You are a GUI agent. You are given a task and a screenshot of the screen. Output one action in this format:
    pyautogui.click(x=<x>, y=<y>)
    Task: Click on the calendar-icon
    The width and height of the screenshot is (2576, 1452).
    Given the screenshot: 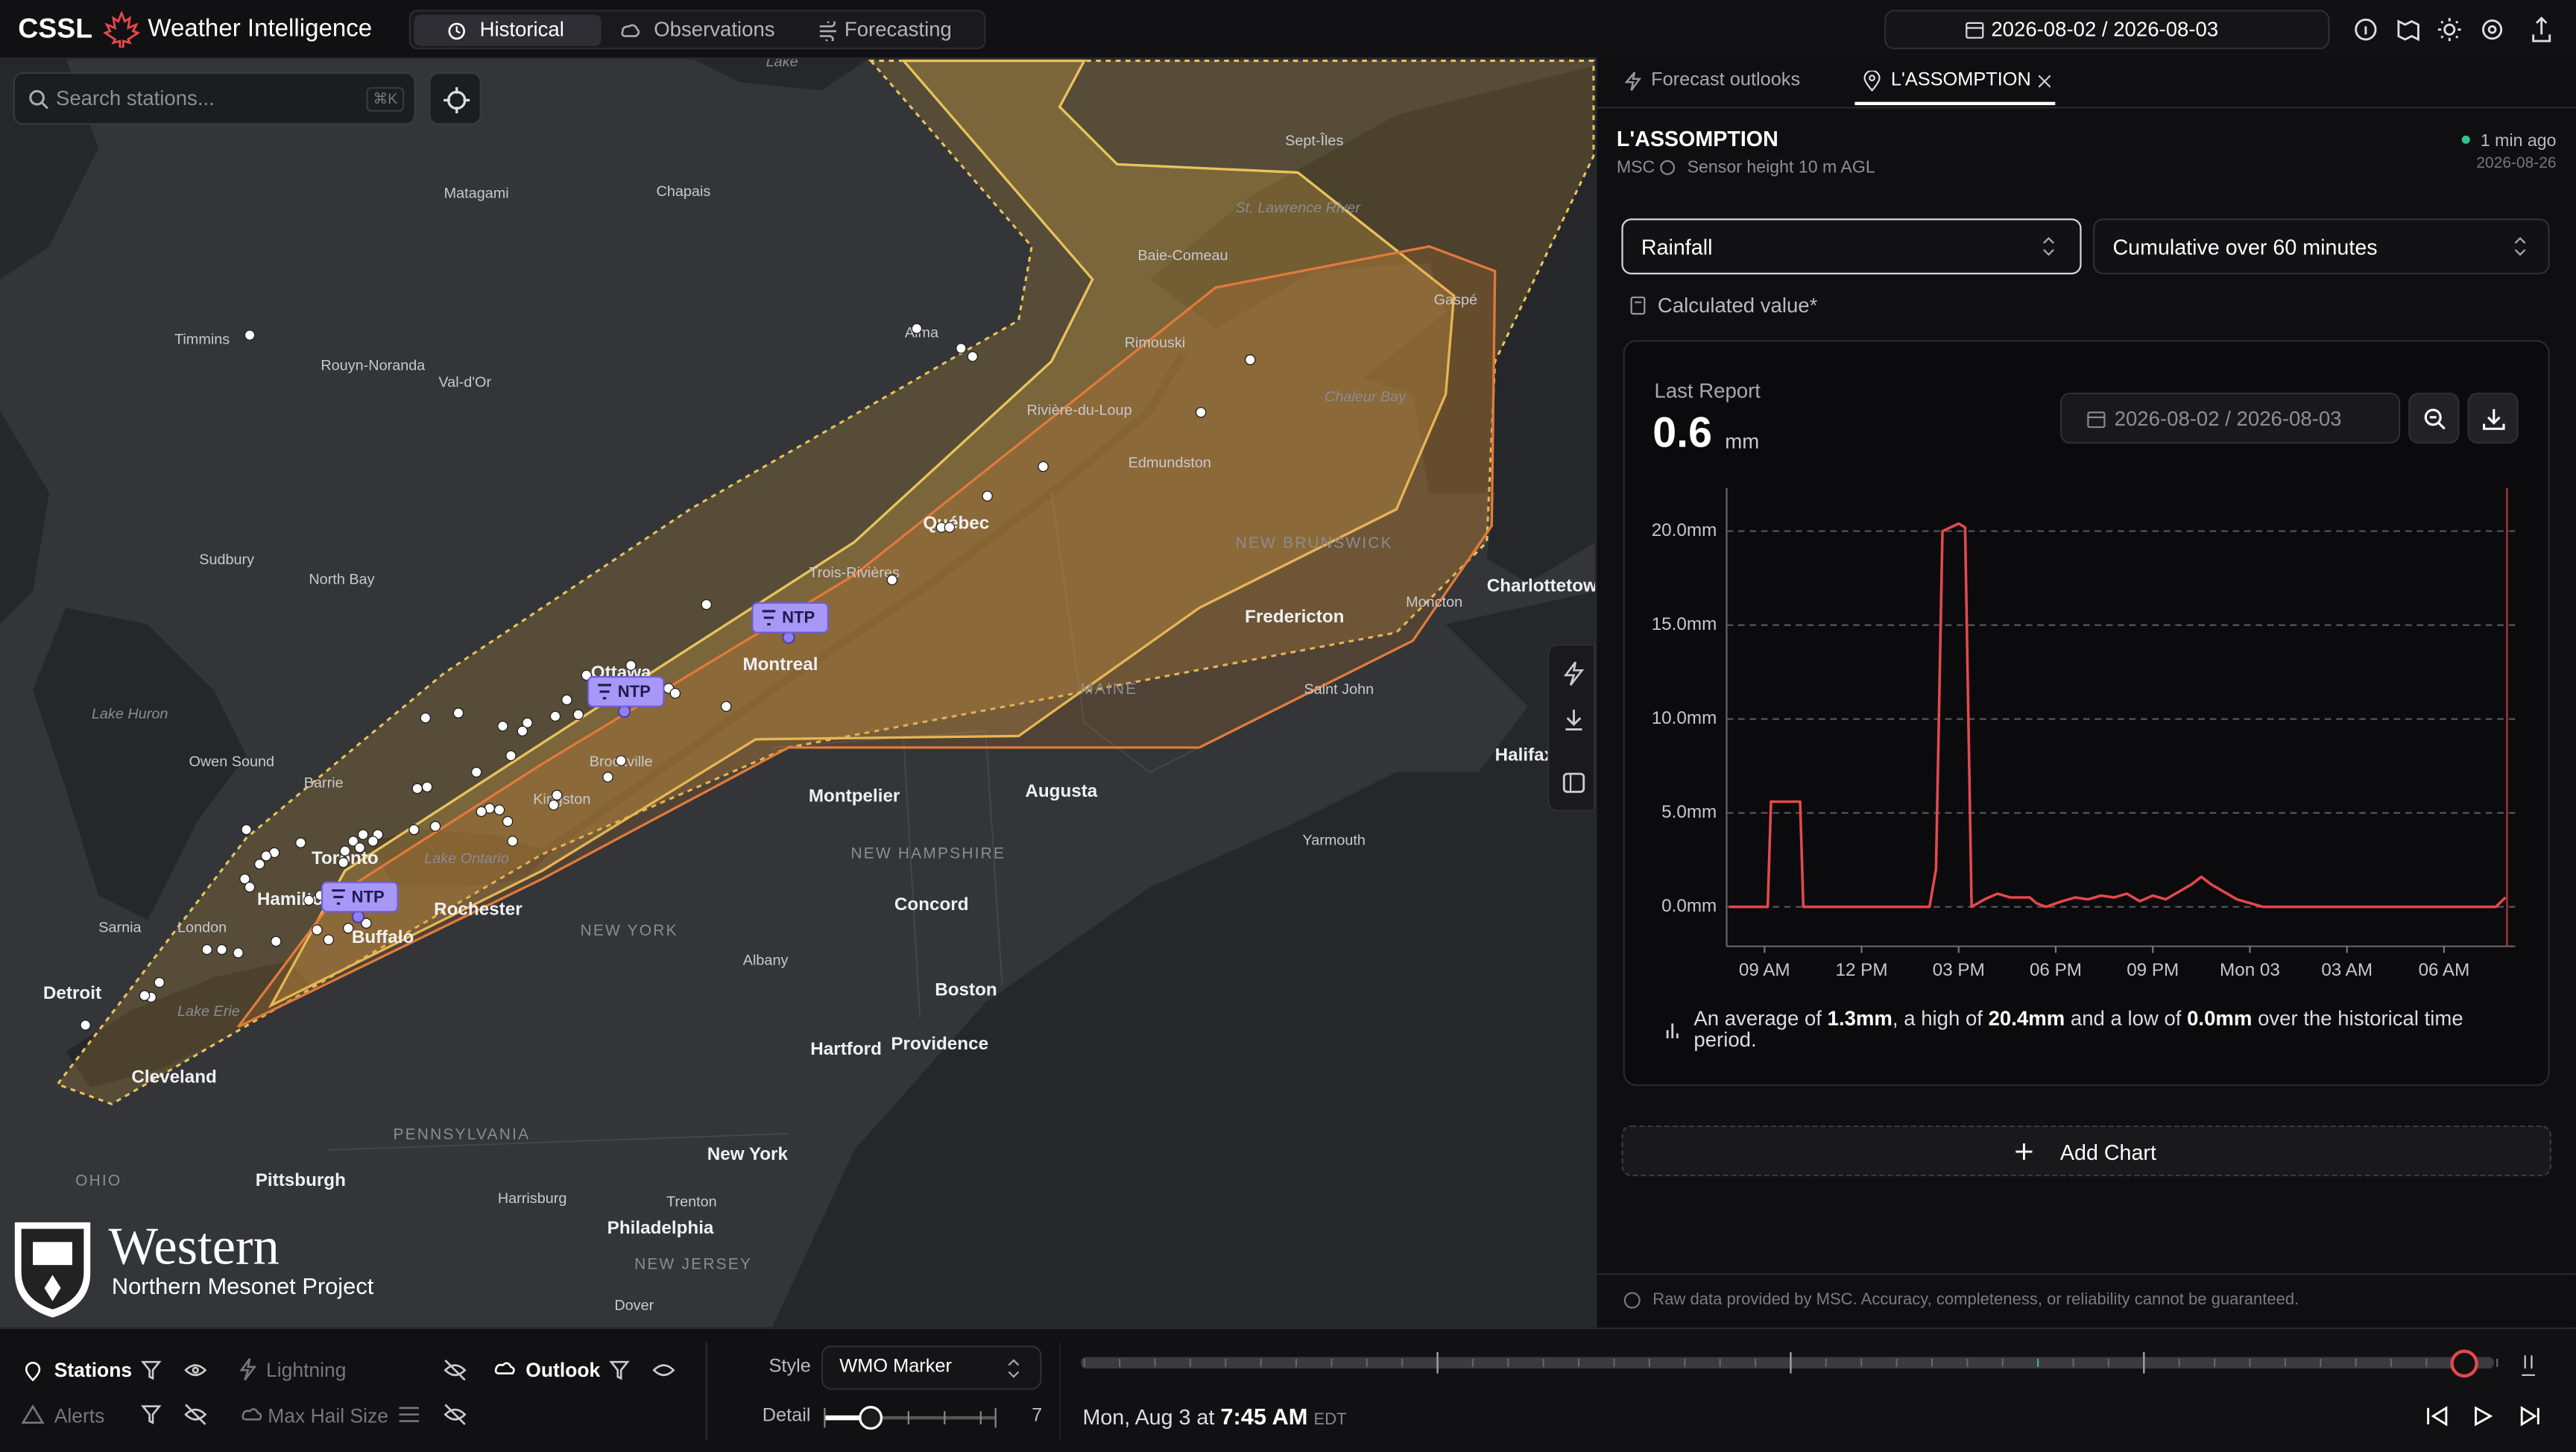 What is the action you would take?
    pyautogui.click(x=2097, y=420)
    